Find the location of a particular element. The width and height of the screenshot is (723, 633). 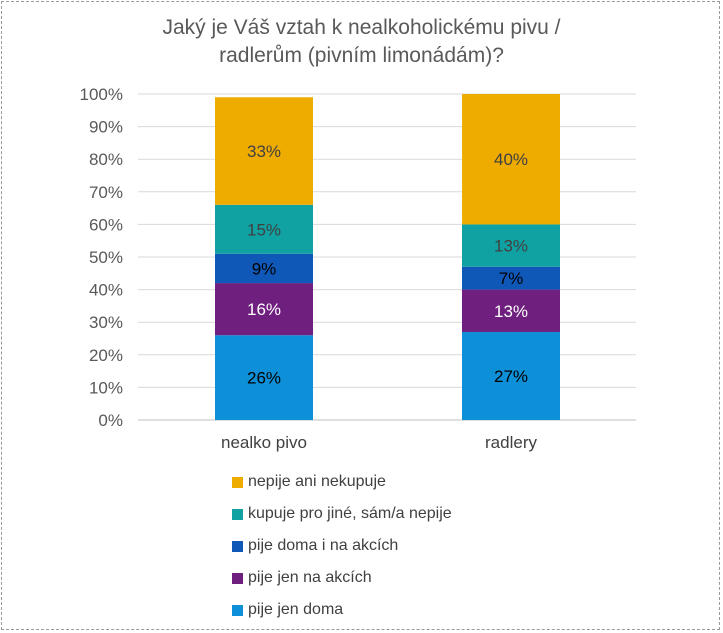

legend-item: nepije ani nekupuje is located at coordinates (309, 482).